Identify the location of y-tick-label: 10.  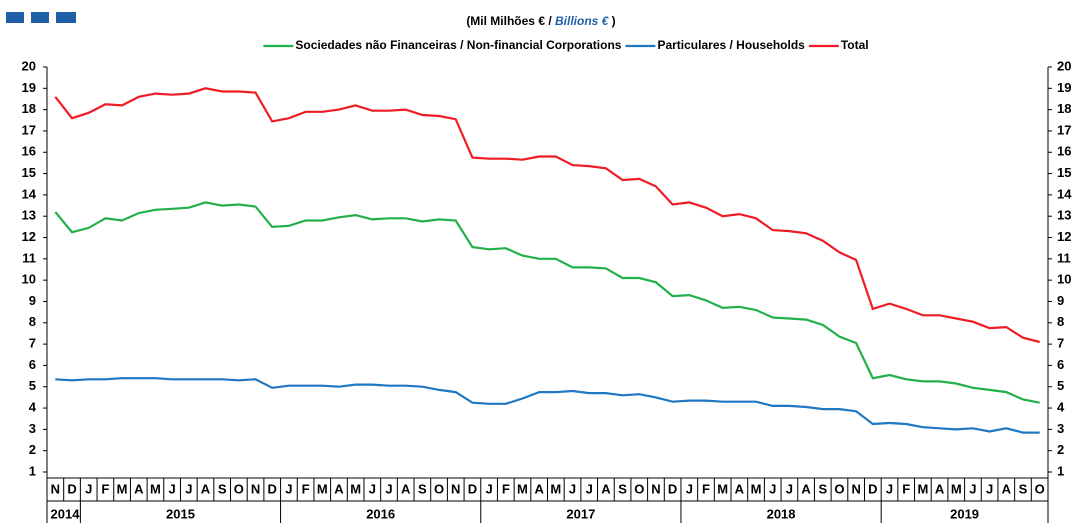
(29, 279).